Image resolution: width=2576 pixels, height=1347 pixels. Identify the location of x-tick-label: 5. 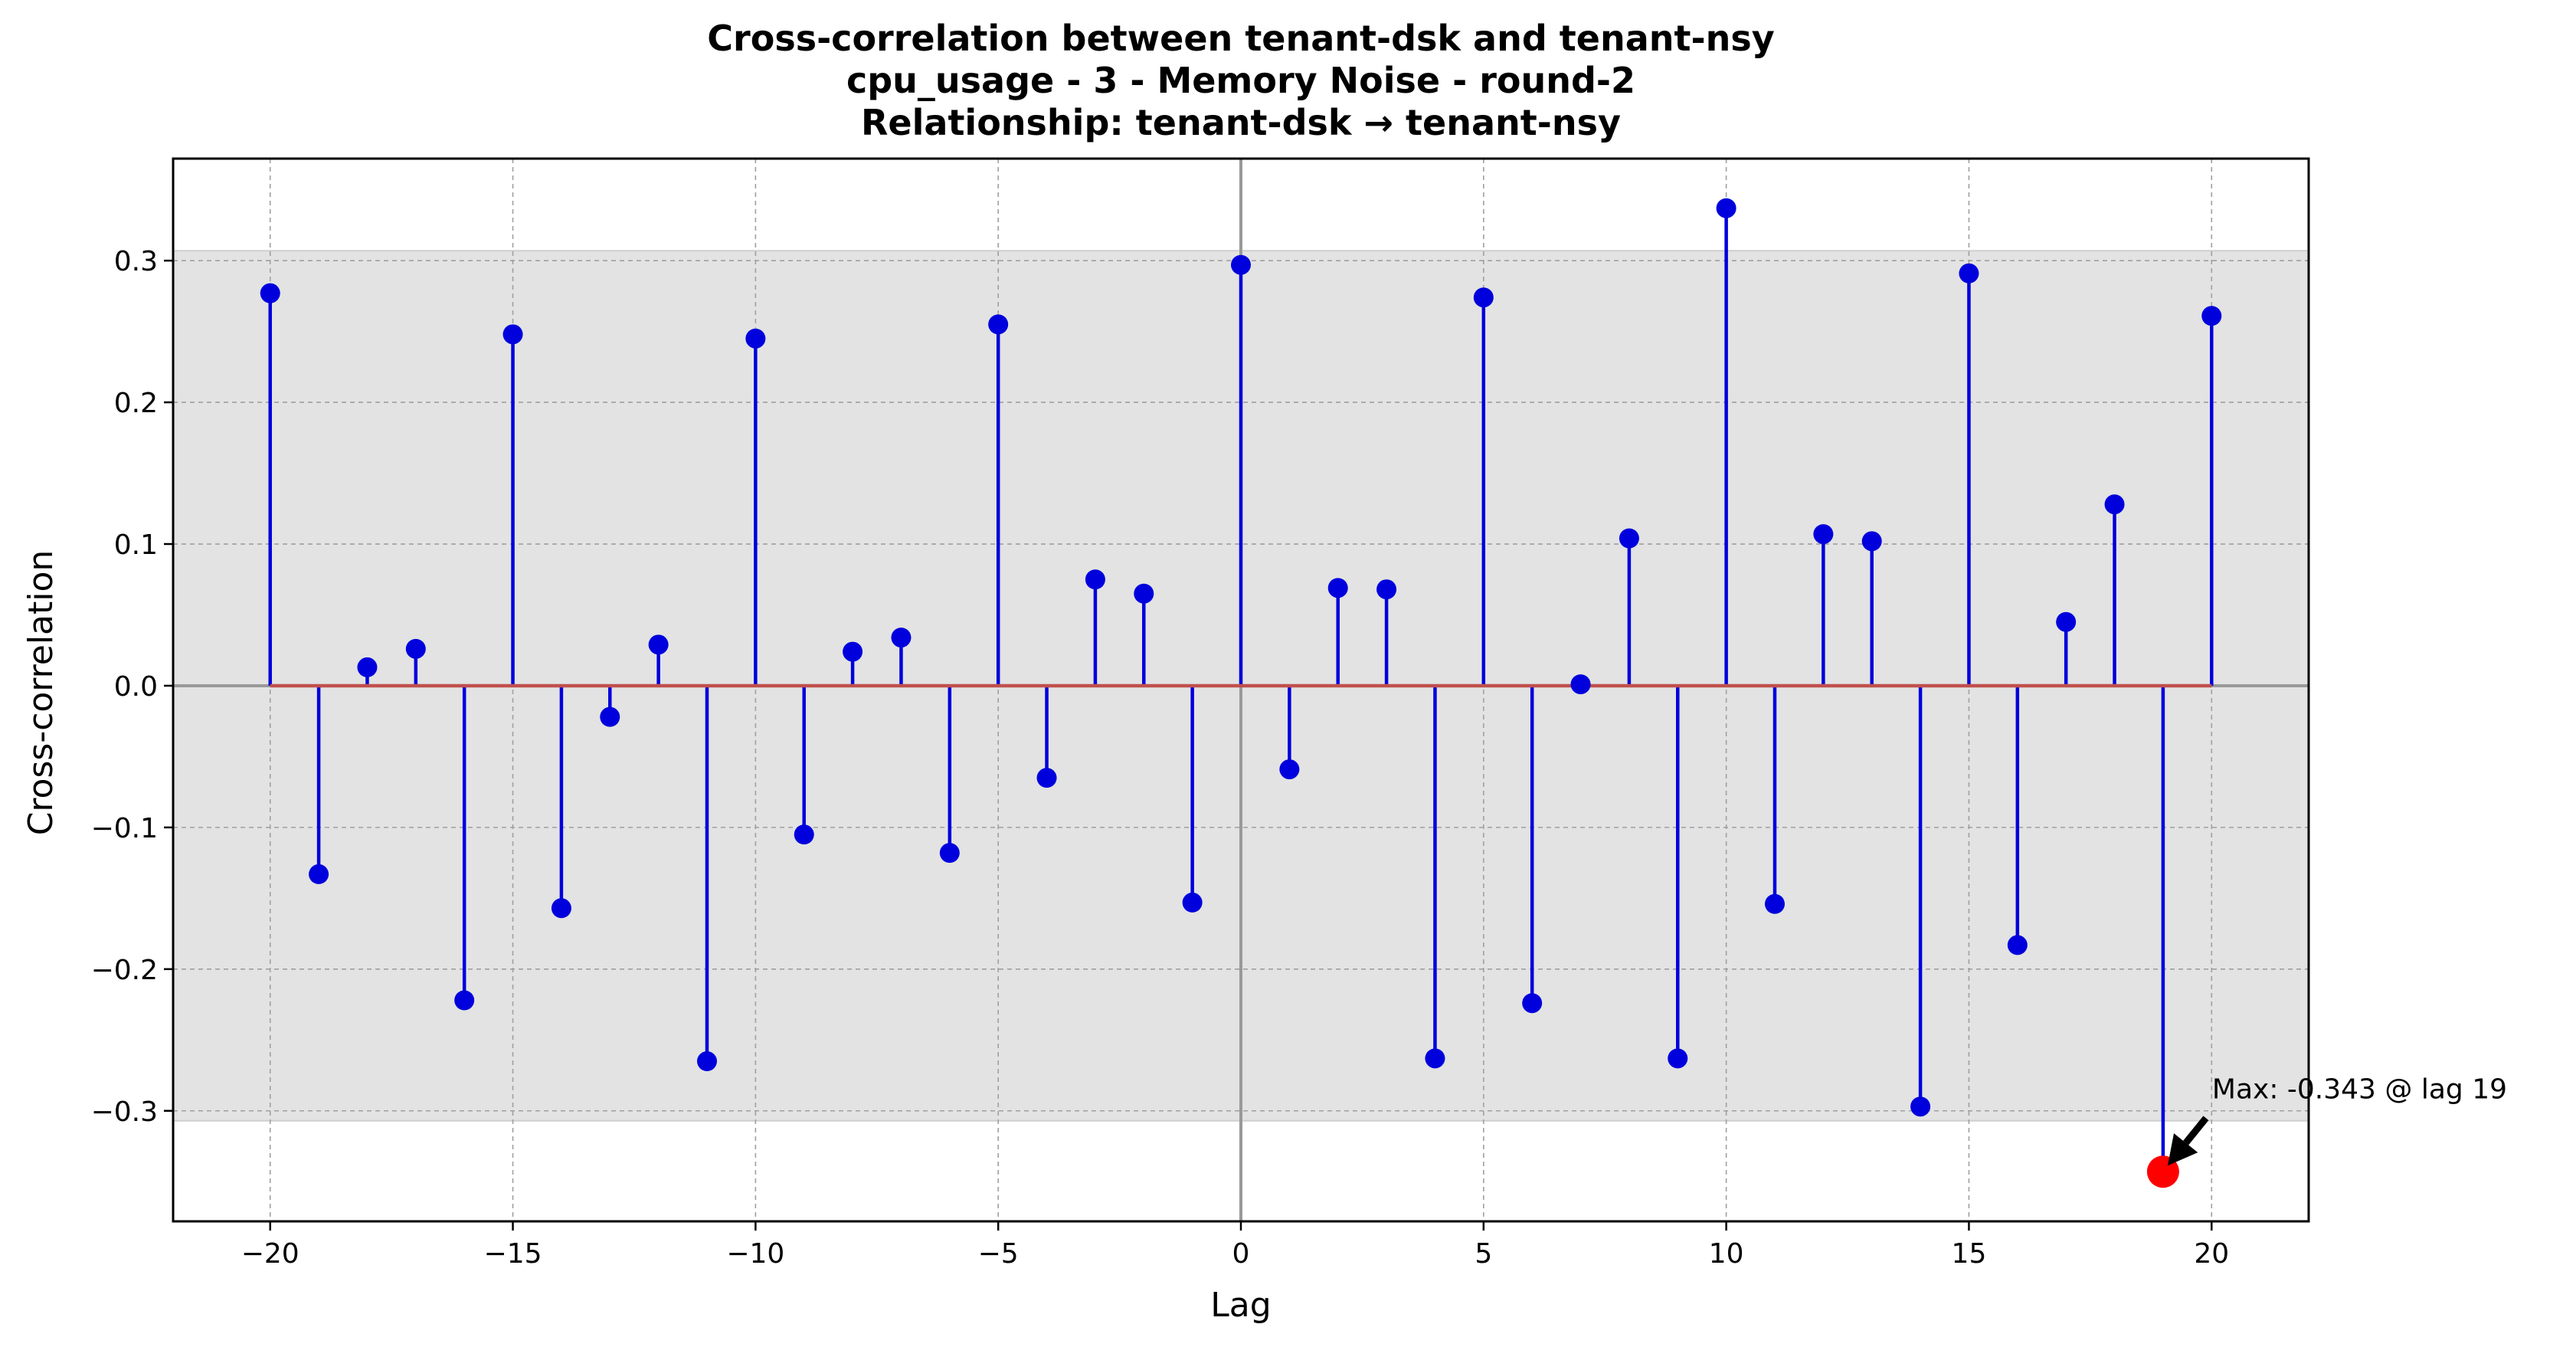
(1483, 1254).